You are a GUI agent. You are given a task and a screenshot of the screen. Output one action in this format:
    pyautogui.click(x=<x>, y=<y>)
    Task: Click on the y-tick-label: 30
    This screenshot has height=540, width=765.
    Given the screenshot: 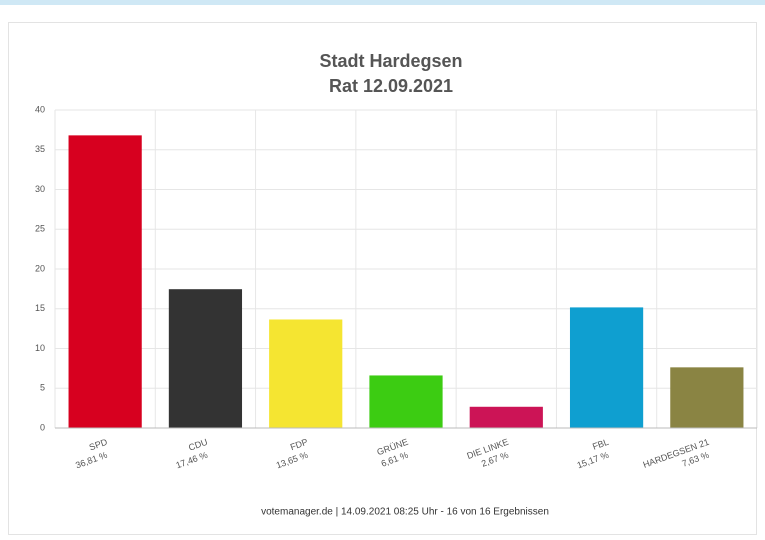 What is the action you would take?
    pyautogui.click(x=40, y=189)
    